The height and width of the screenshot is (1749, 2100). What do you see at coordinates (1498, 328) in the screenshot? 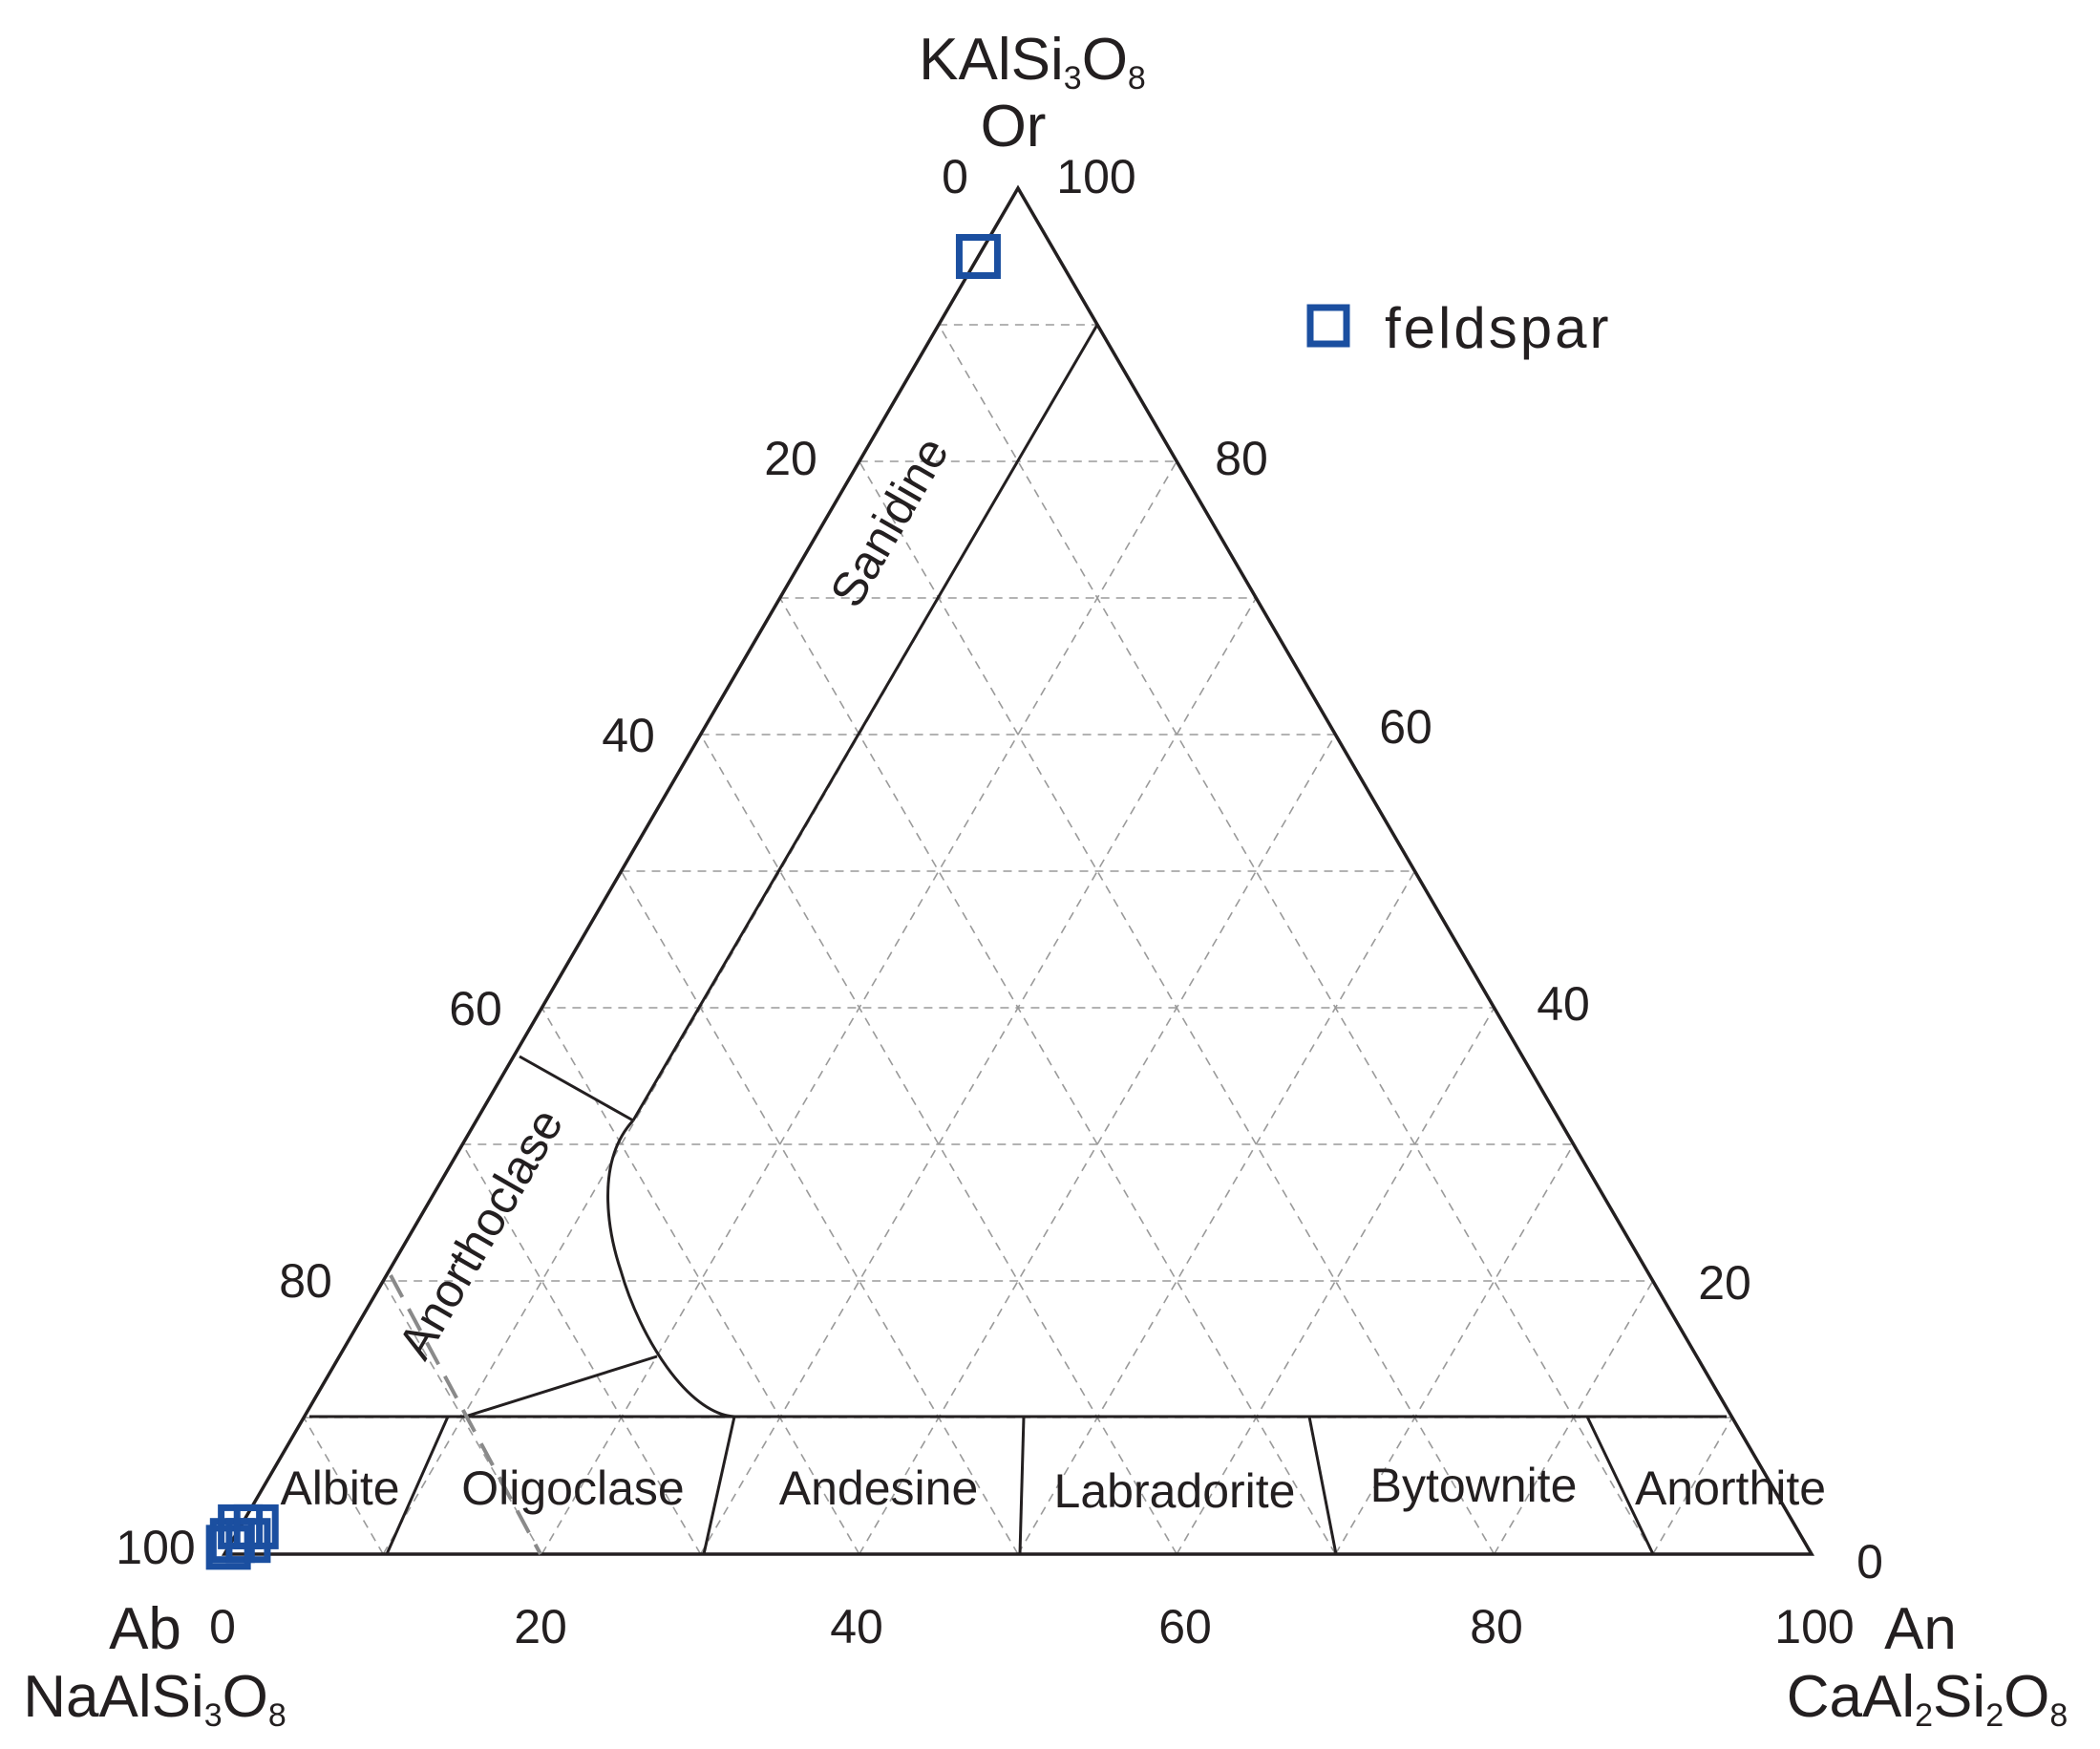
I see `legend-label: feldspar` at bounding box center [1498, 328].